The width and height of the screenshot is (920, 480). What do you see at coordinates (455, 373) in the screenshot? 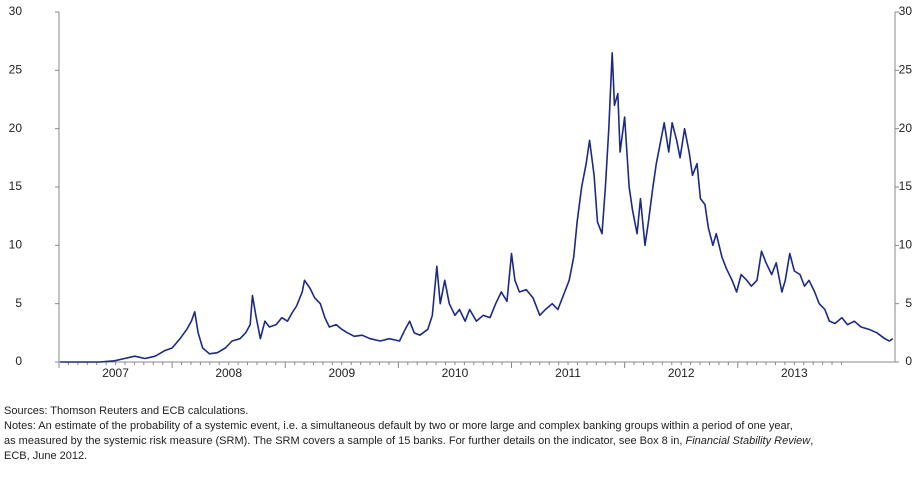
I see `x-tick-label: 2010` at bounding box center [455, 373].